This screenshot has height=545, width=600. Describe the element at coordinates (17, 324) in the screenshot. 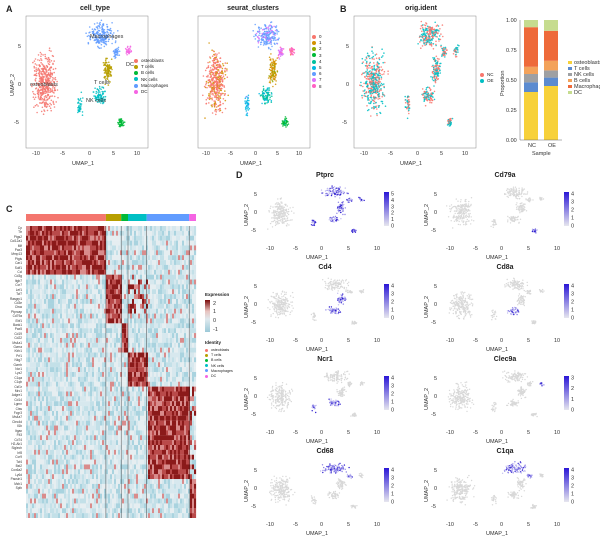

I see `heatmap-gene-label: Bank1` at that location.